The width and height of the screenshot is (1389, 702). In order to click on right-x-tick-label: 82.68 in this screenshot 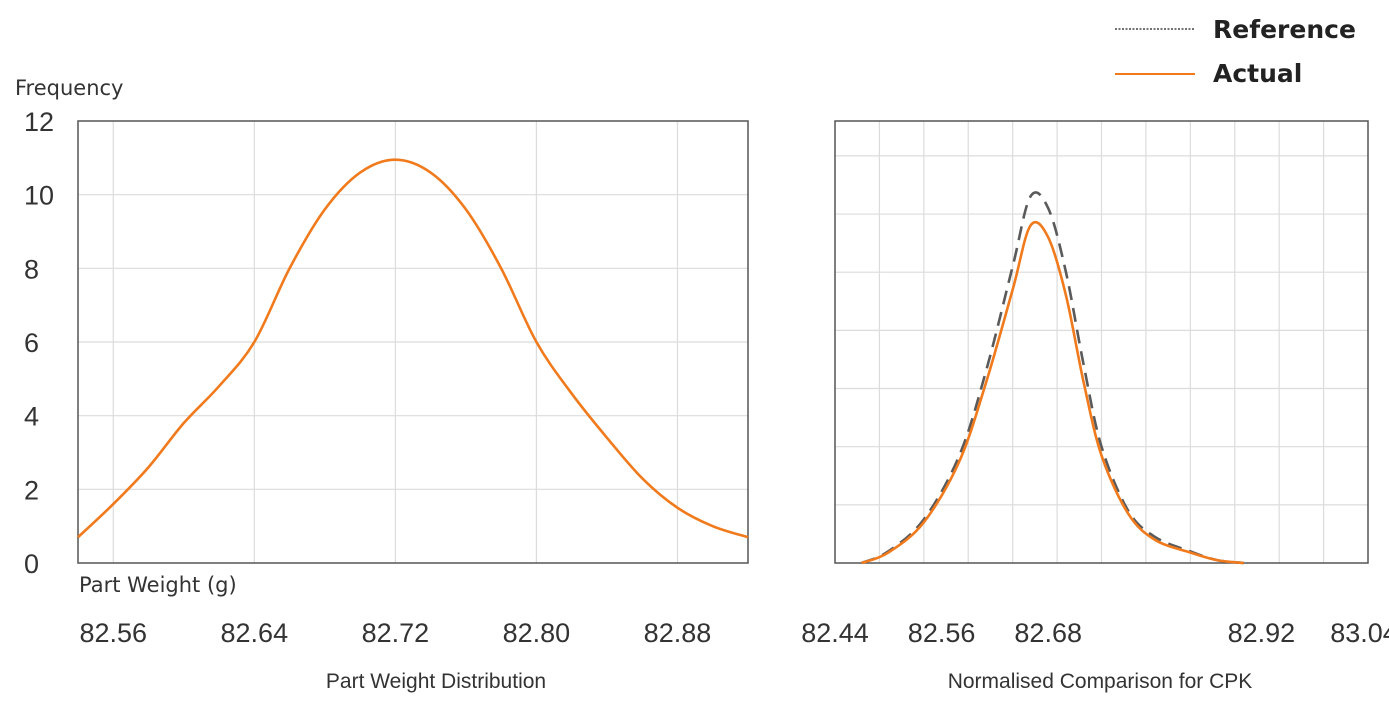, I will do `click(1048, 633)`.